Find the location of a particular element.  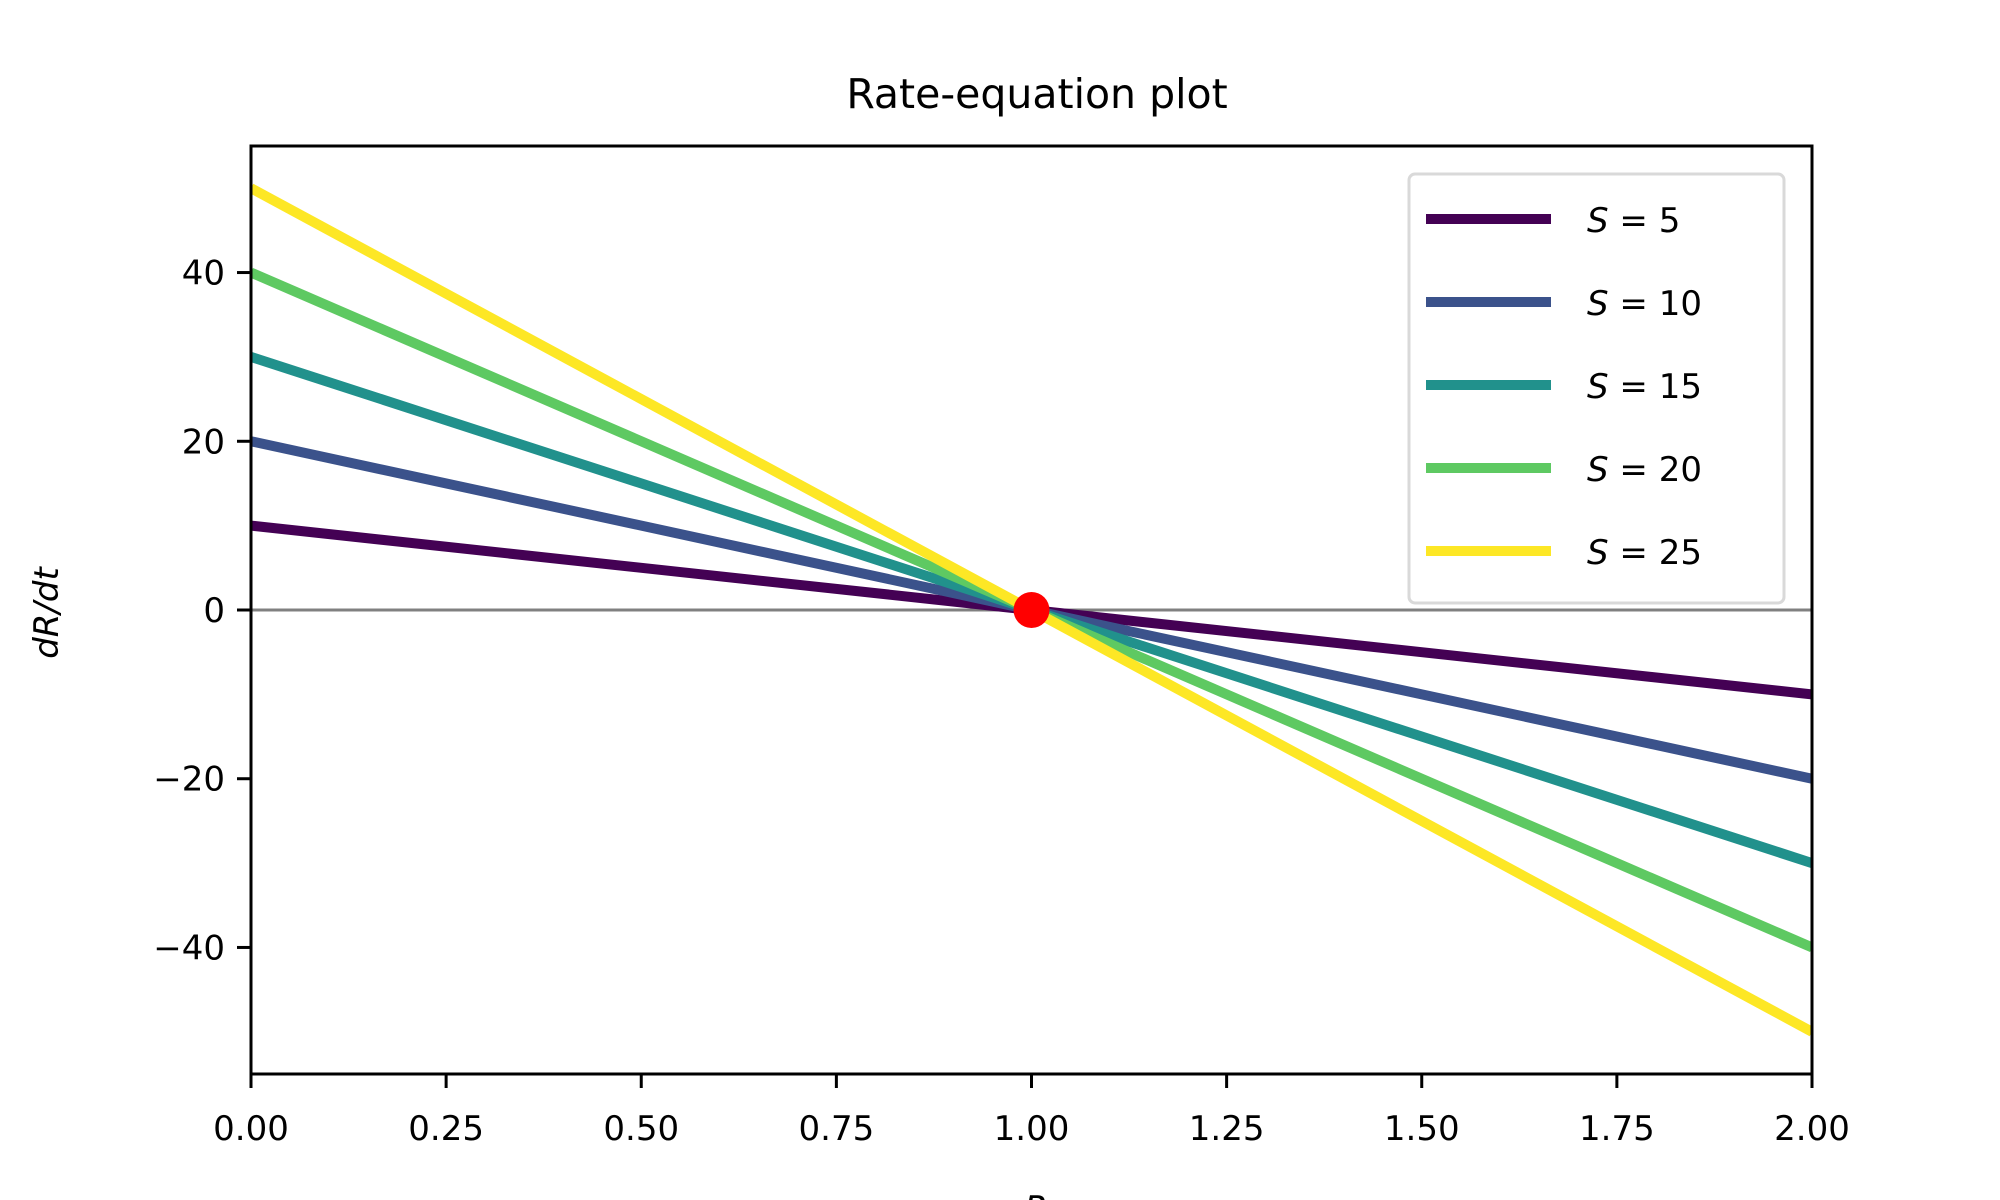

x-tick-label: 0.50 is located at coordinates (641, 1129).